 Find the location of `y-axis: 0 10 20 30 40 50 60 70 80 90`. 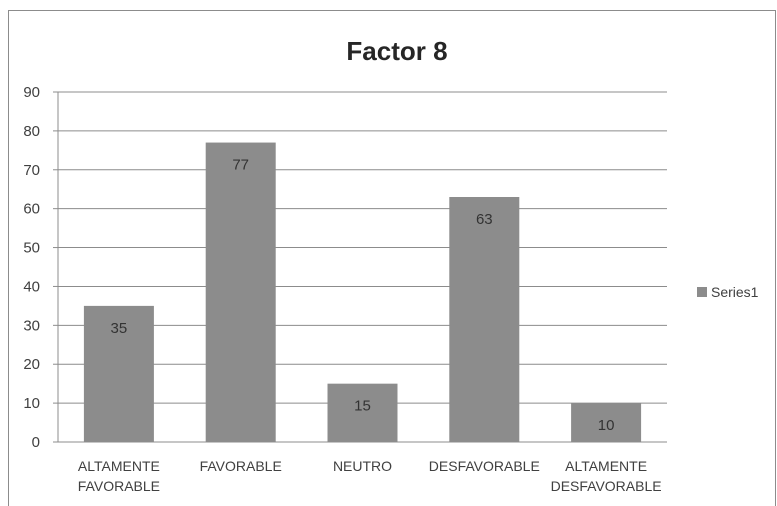

y-axis: 0 10 20 30 40 50 60 70 80 90 is located at coordinates (41, 267).